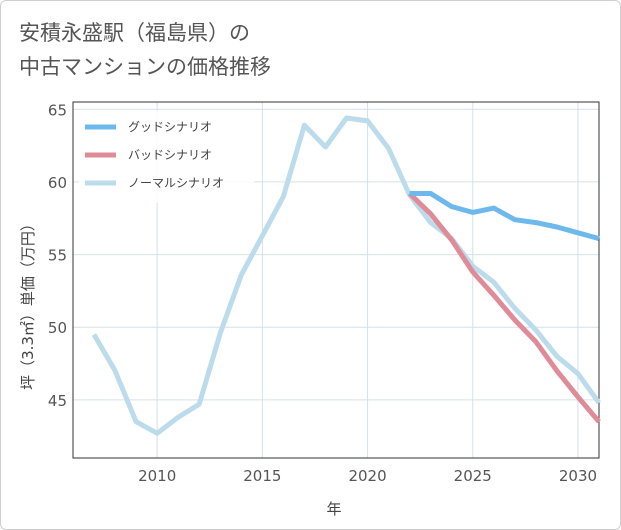 Image resolution: width=621 pixels, height=530 pixels. I want to click on y-tick-label: 45, so click(57, 401).